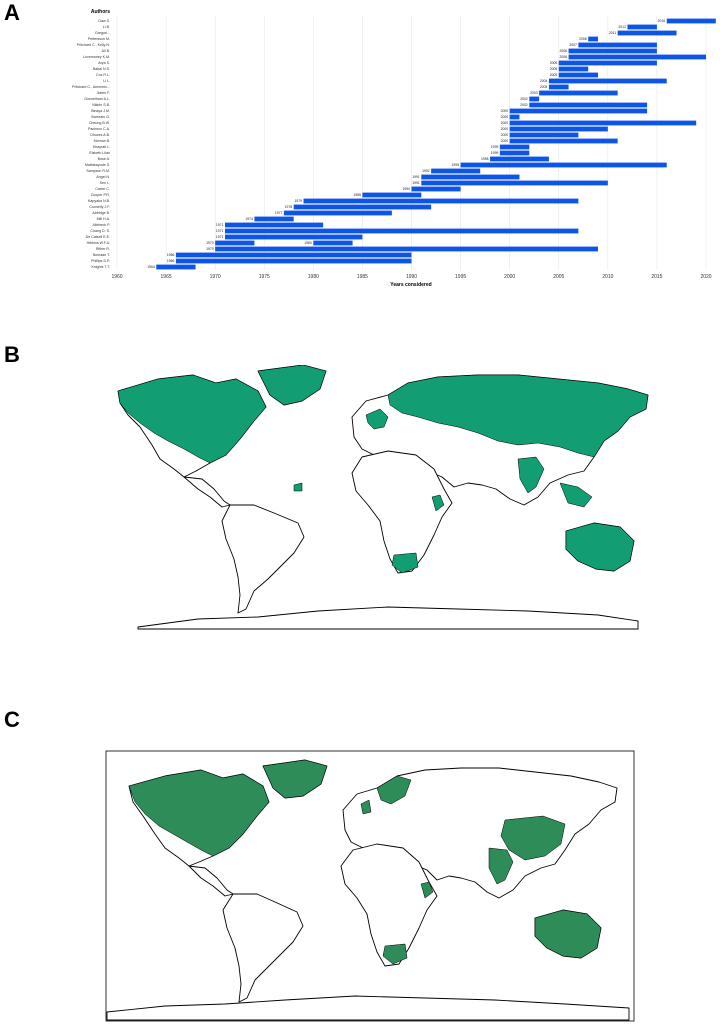  What do you see at coordinates (12, 719) in the screenshot?
I see `panel-label-c: C` at bounding box center [12, 719].